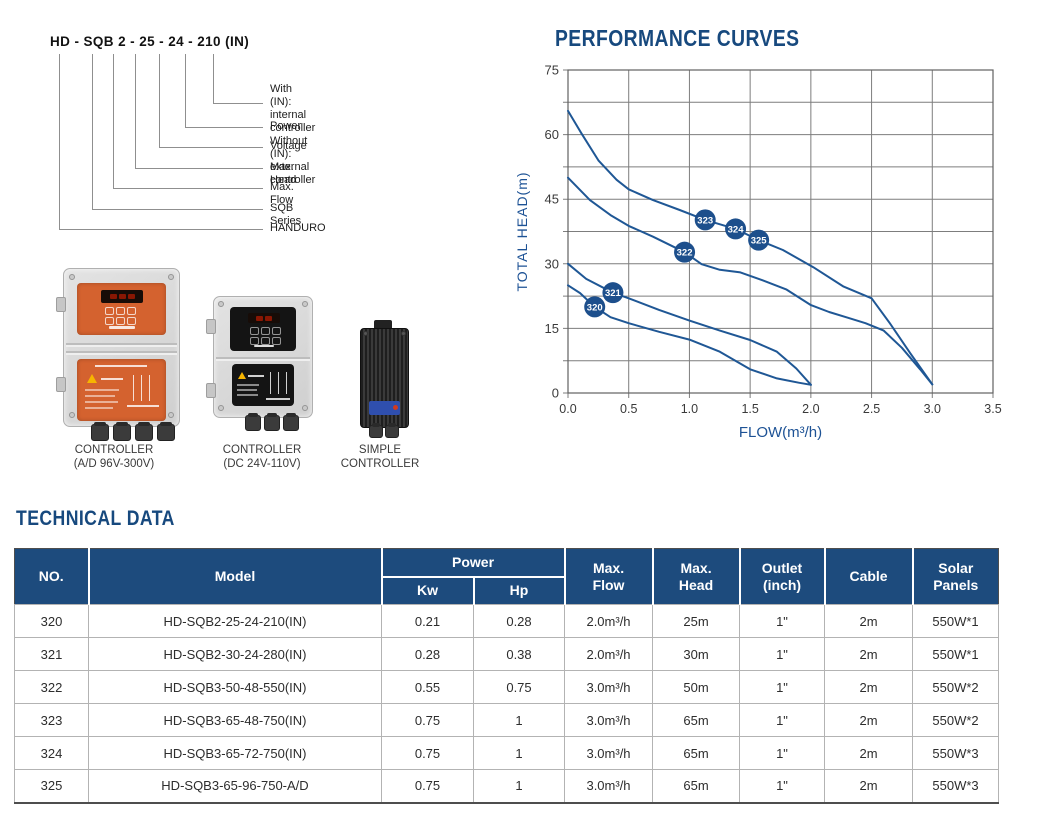 Image resolution: width=1038 pixels, height=820 pixels. I want to click on table-cell: 323, so click(51, 720).